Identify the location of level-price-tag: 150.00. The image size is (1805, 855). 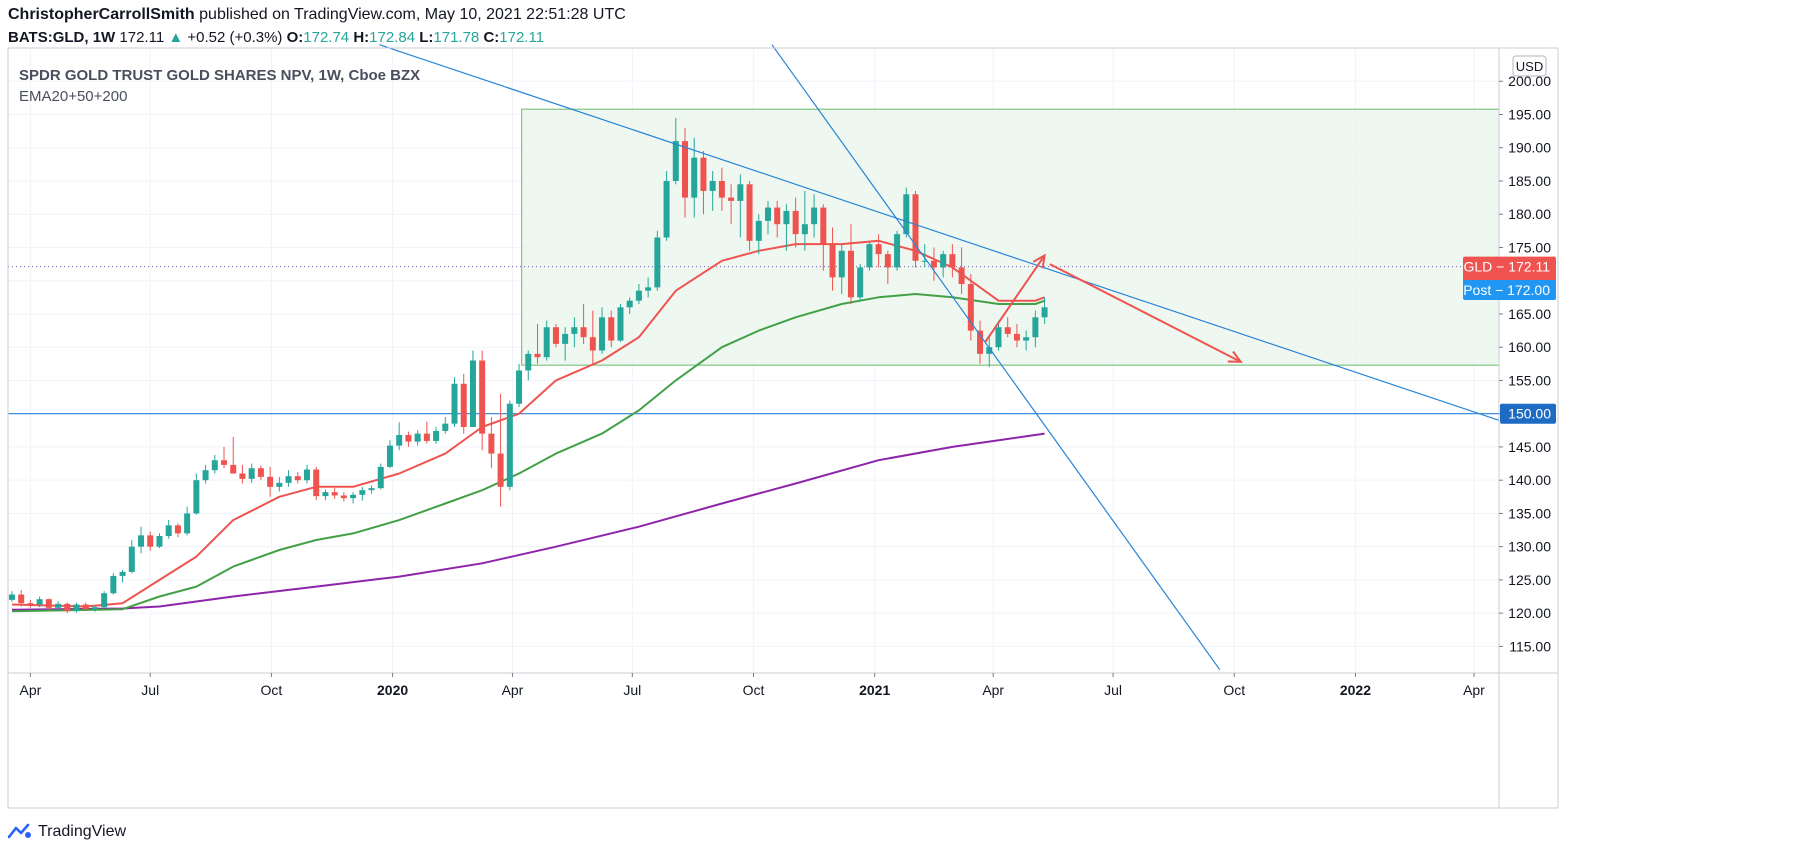
(1528, 413).